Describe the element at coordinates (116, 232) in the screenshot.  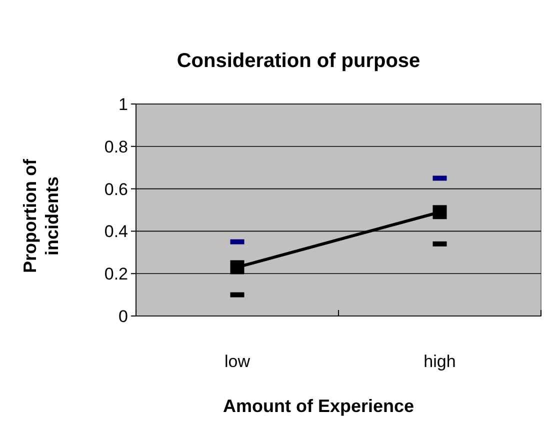
I see `y-tick-label: 0.4` at that location.